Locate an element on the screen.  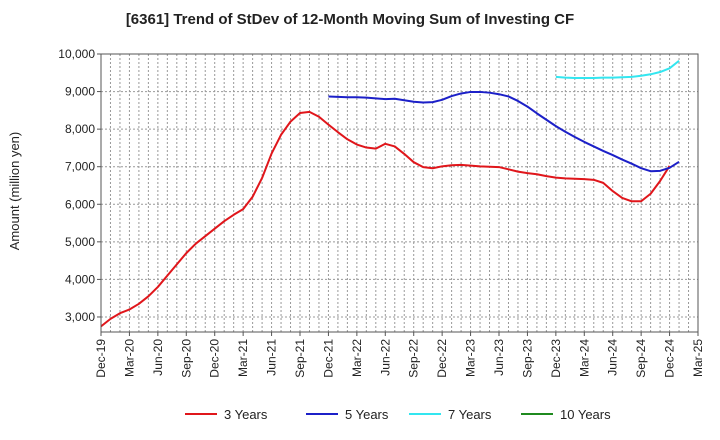
x-tick-label: Sep-22 is located at coordinates (414, 358).